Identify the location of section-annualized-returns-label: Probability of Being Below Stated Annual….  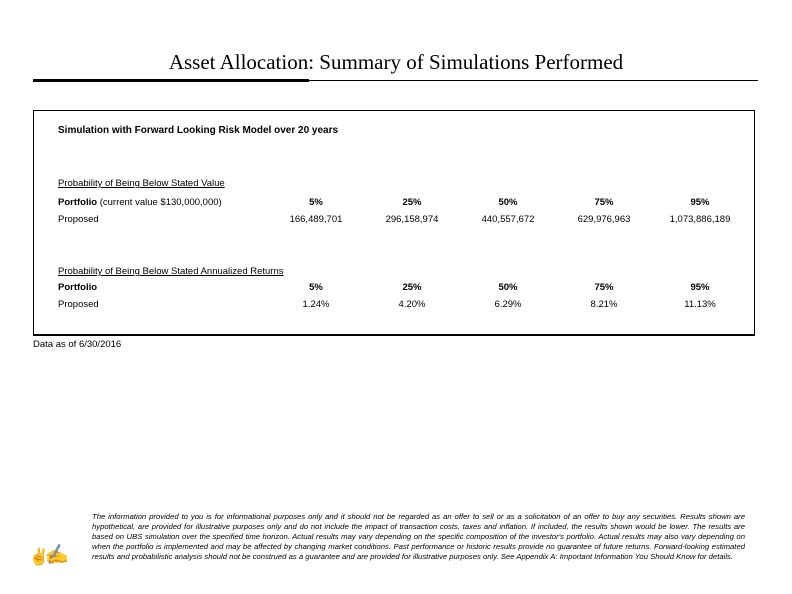
(171, 271).